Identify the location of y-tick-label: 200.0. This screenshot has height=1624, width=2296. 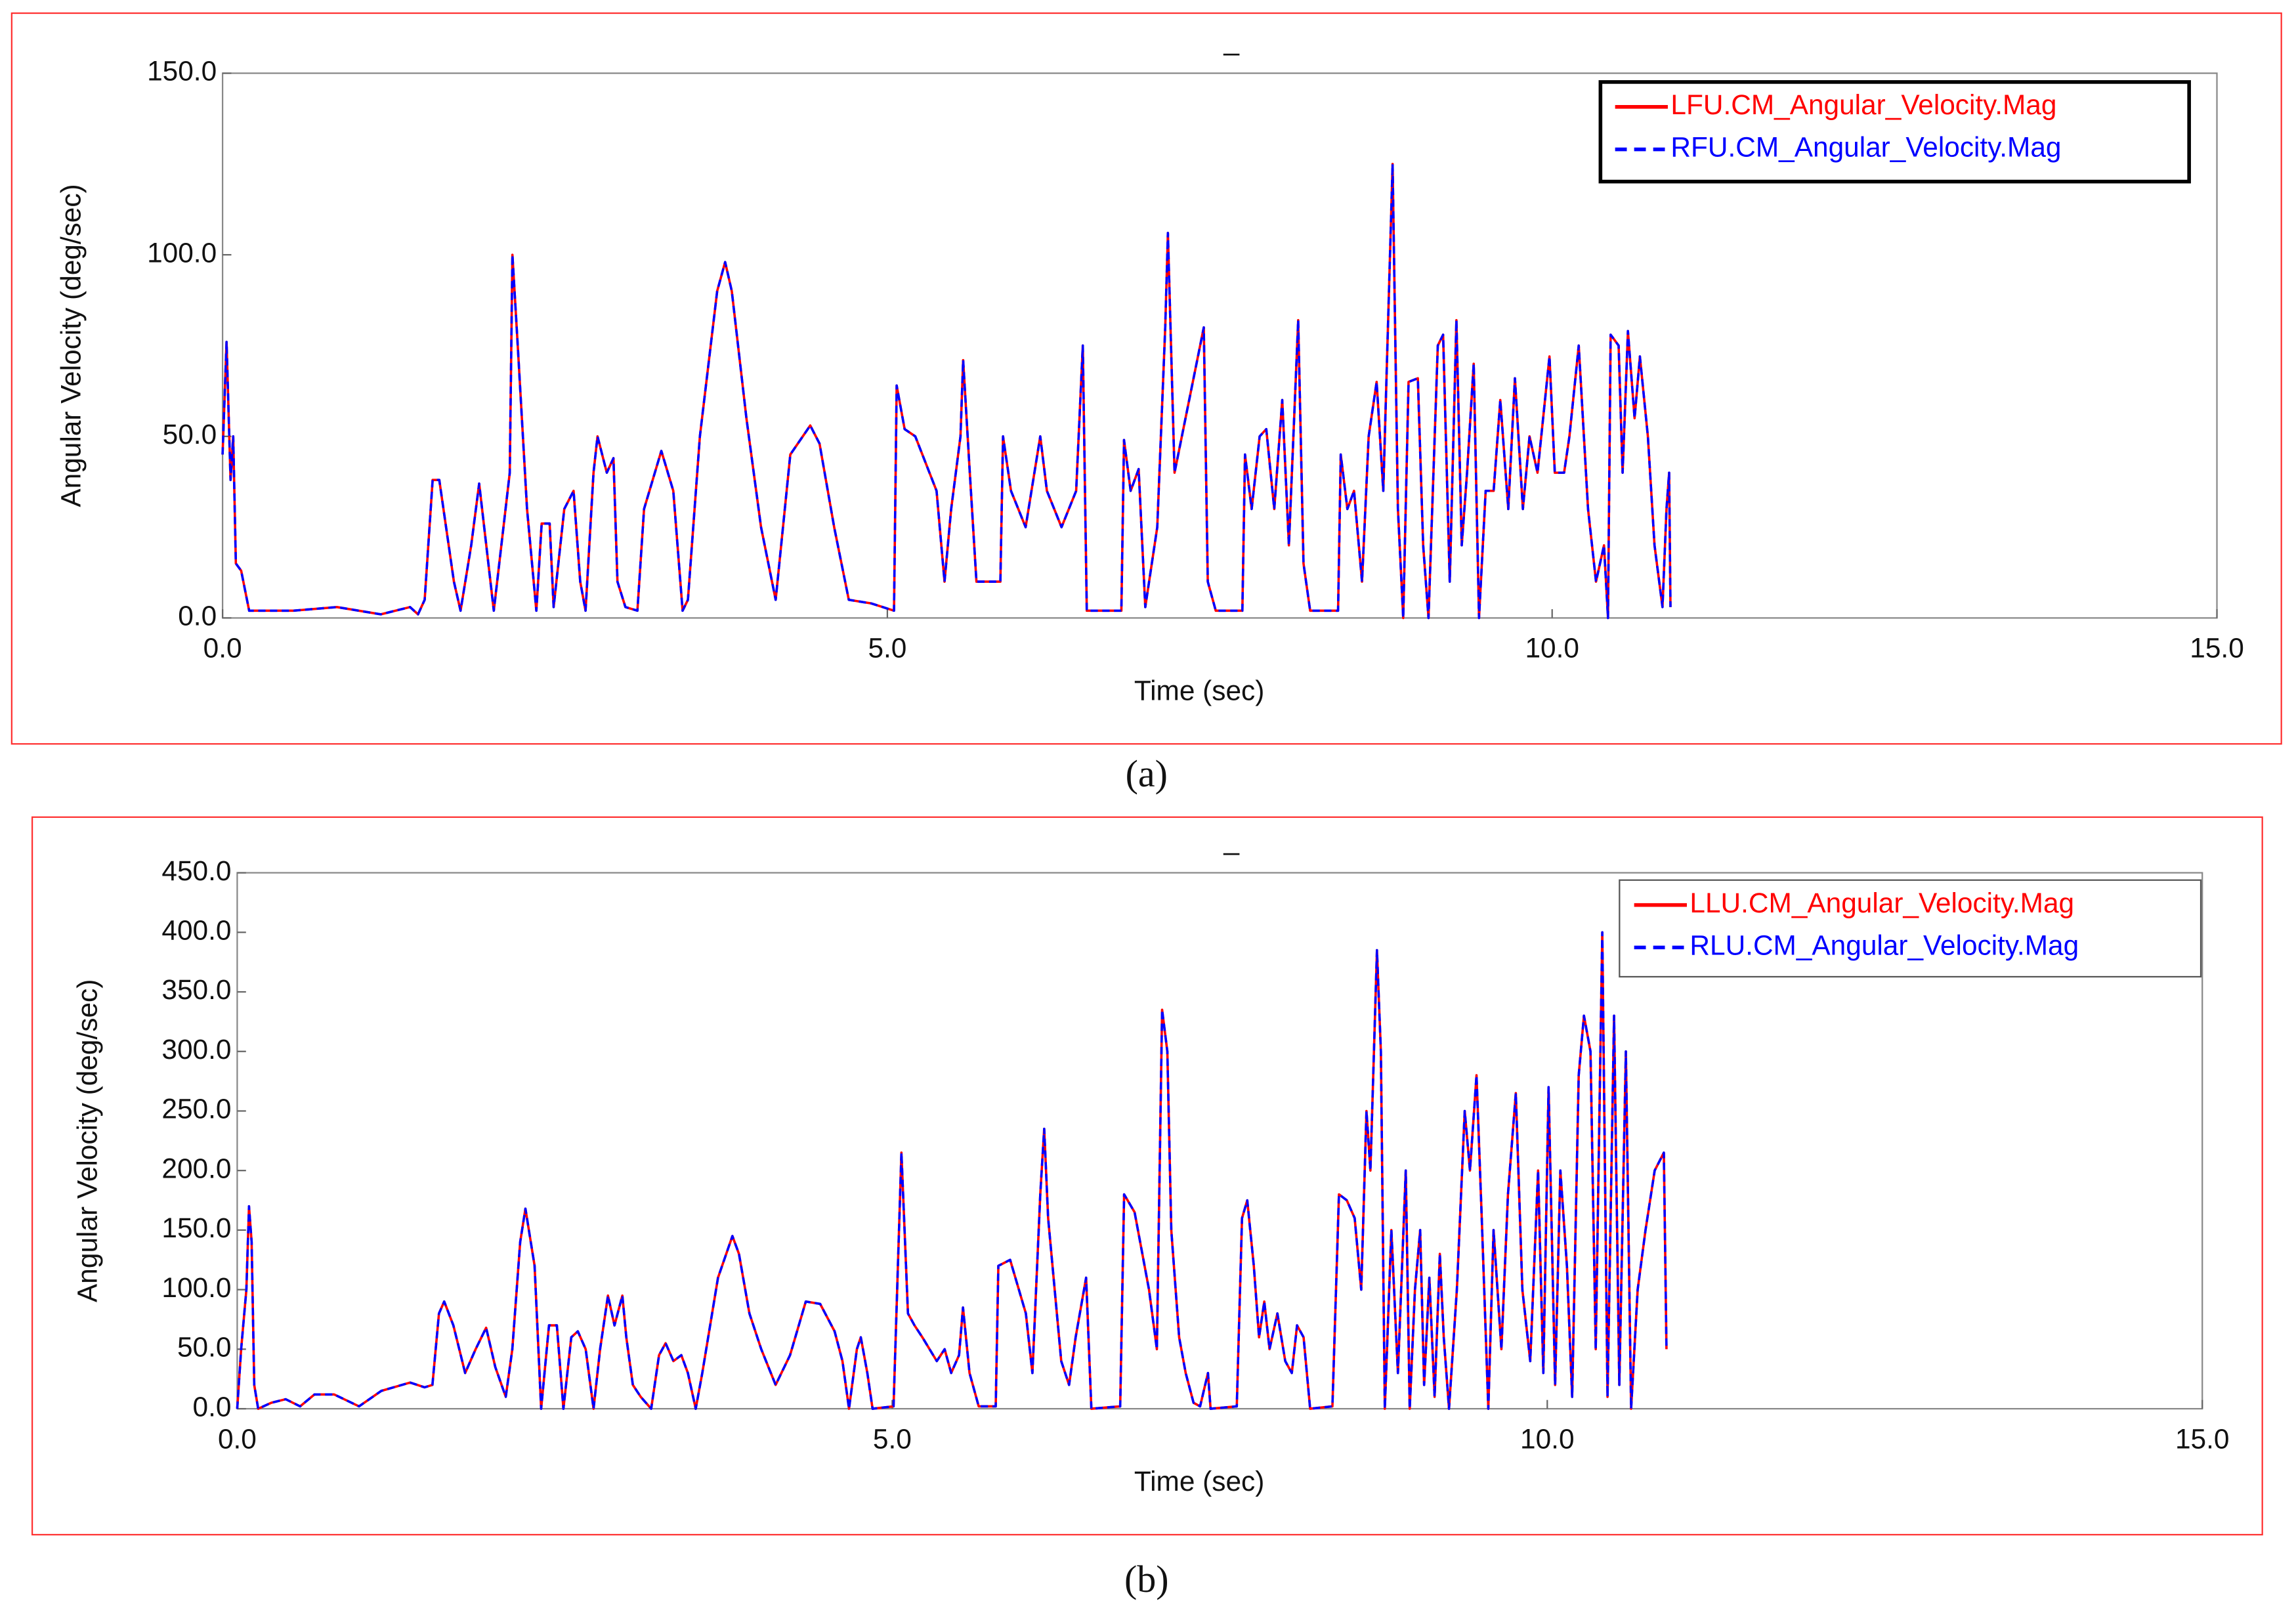
(196, 1169).